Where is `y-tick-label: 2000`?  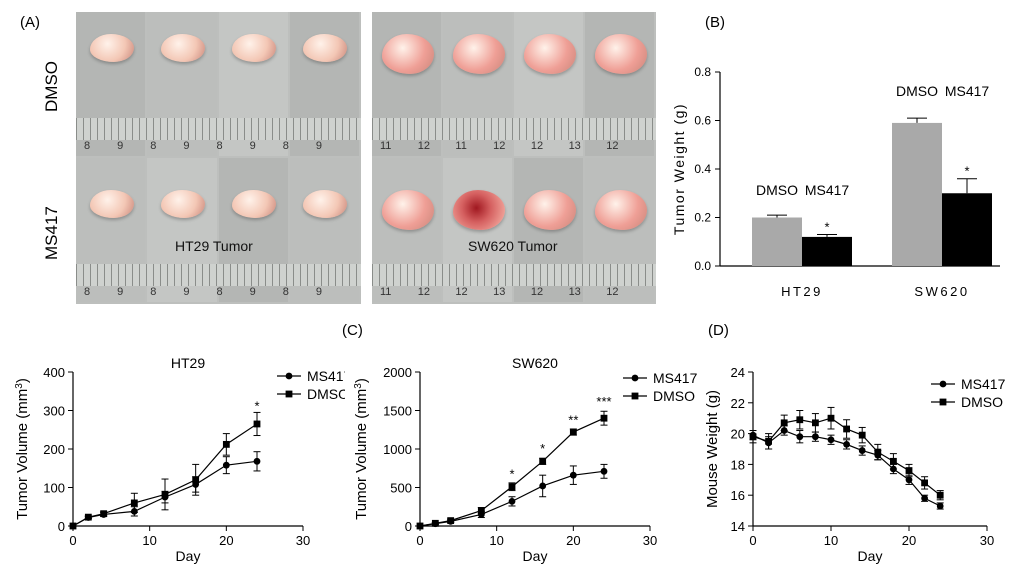 y-tick-label: 2000 is located at coordinates (397, 372).